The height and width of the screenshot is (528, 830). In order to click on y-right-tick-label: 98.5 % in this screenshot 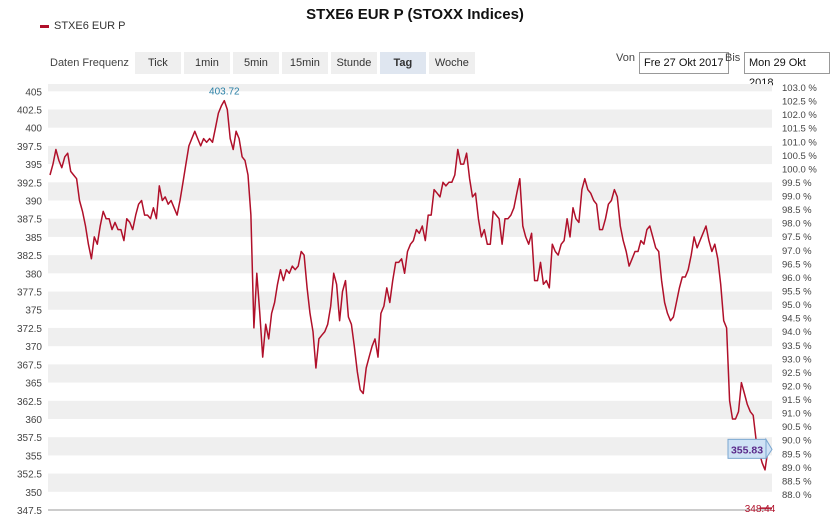, I will do `click(797, 210)`.